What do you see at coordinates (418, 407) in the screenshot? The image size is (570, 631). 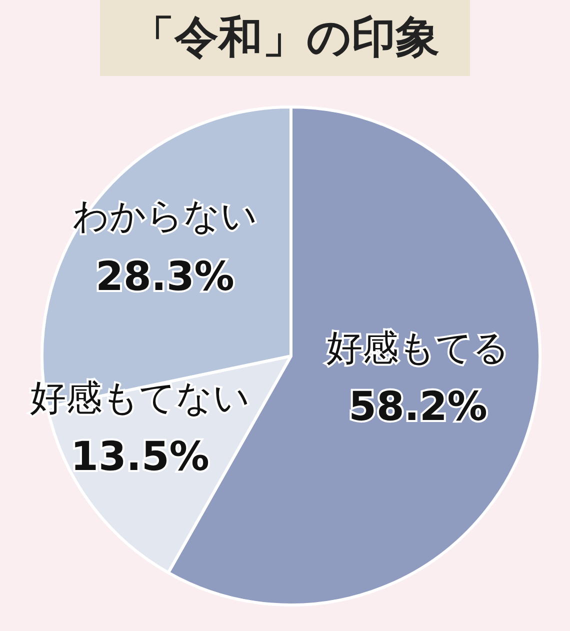 I see `data-label: 58.2%` at bounding box center [418, 407].